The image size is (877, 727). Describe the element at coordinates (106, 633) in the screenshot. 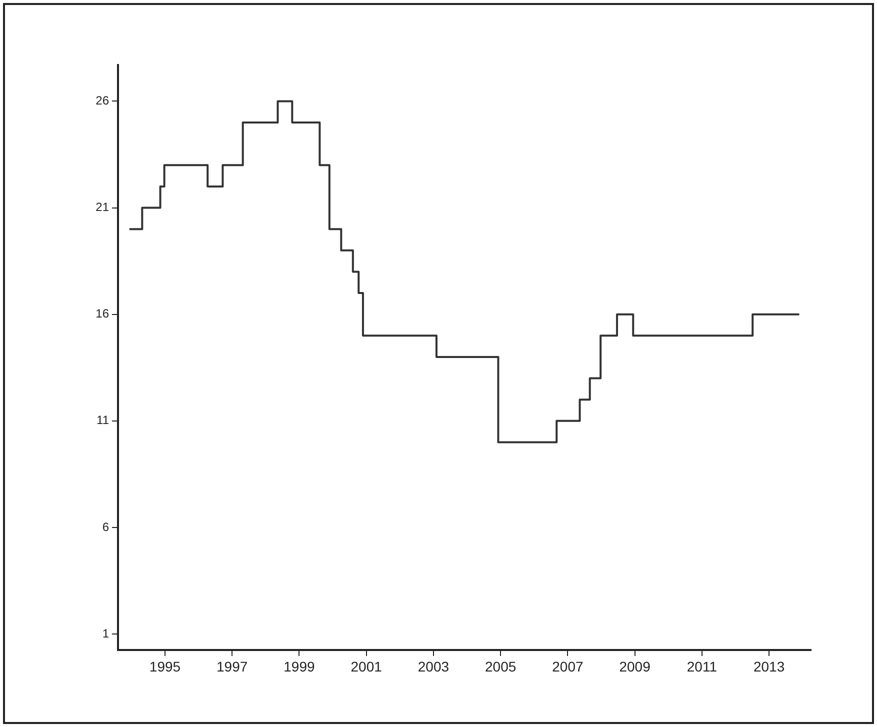

I see `y-tick-label: 1` at that location.